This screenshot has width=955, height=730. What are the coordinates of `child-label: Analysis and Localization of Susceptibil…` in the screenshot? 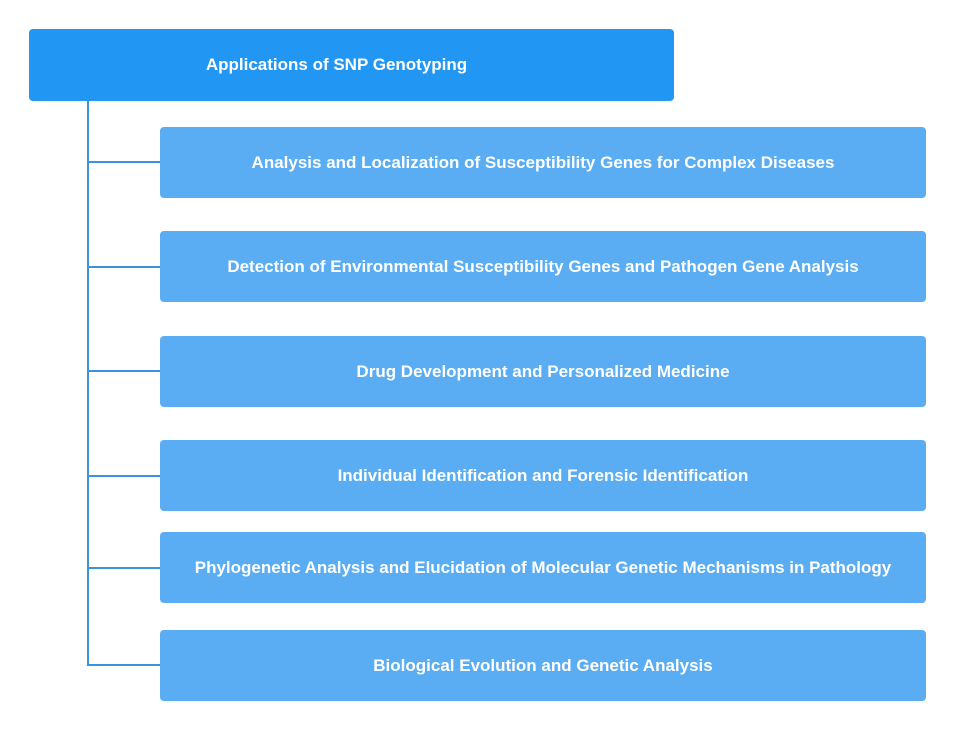 It's located at (543, 162).